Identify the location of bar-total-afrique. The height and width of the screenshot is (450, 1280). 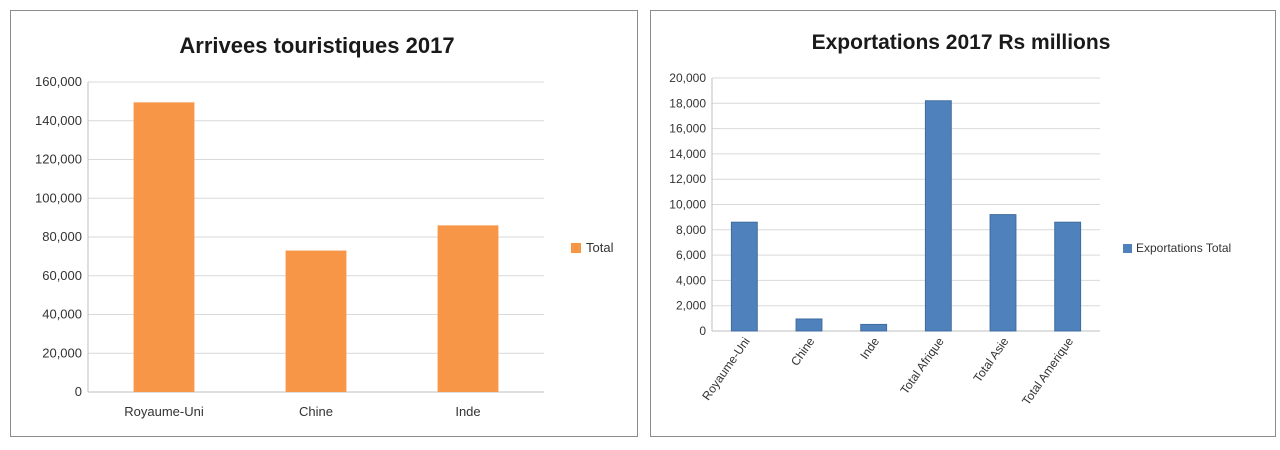
(938, 216).